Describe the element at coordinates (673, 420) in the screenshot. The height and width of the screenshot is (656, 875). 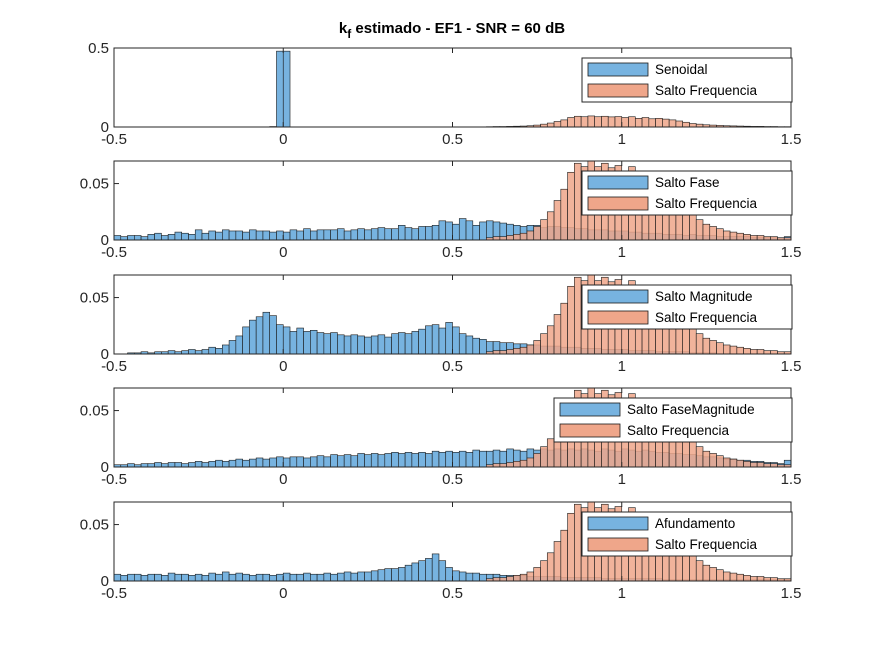
I see `legend: Salto FaseMagnitude Salto Frequencia` at that location.